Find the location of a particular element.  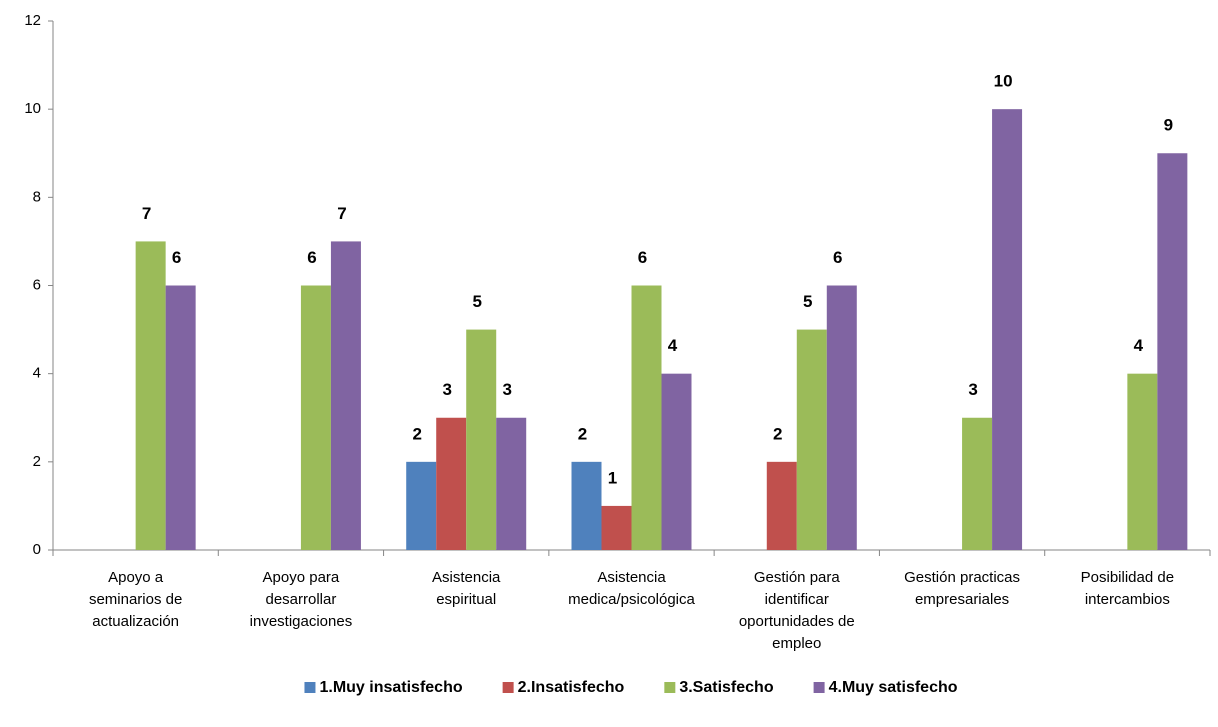

y-tick-label: 0 is located at coordinates (37, 549).